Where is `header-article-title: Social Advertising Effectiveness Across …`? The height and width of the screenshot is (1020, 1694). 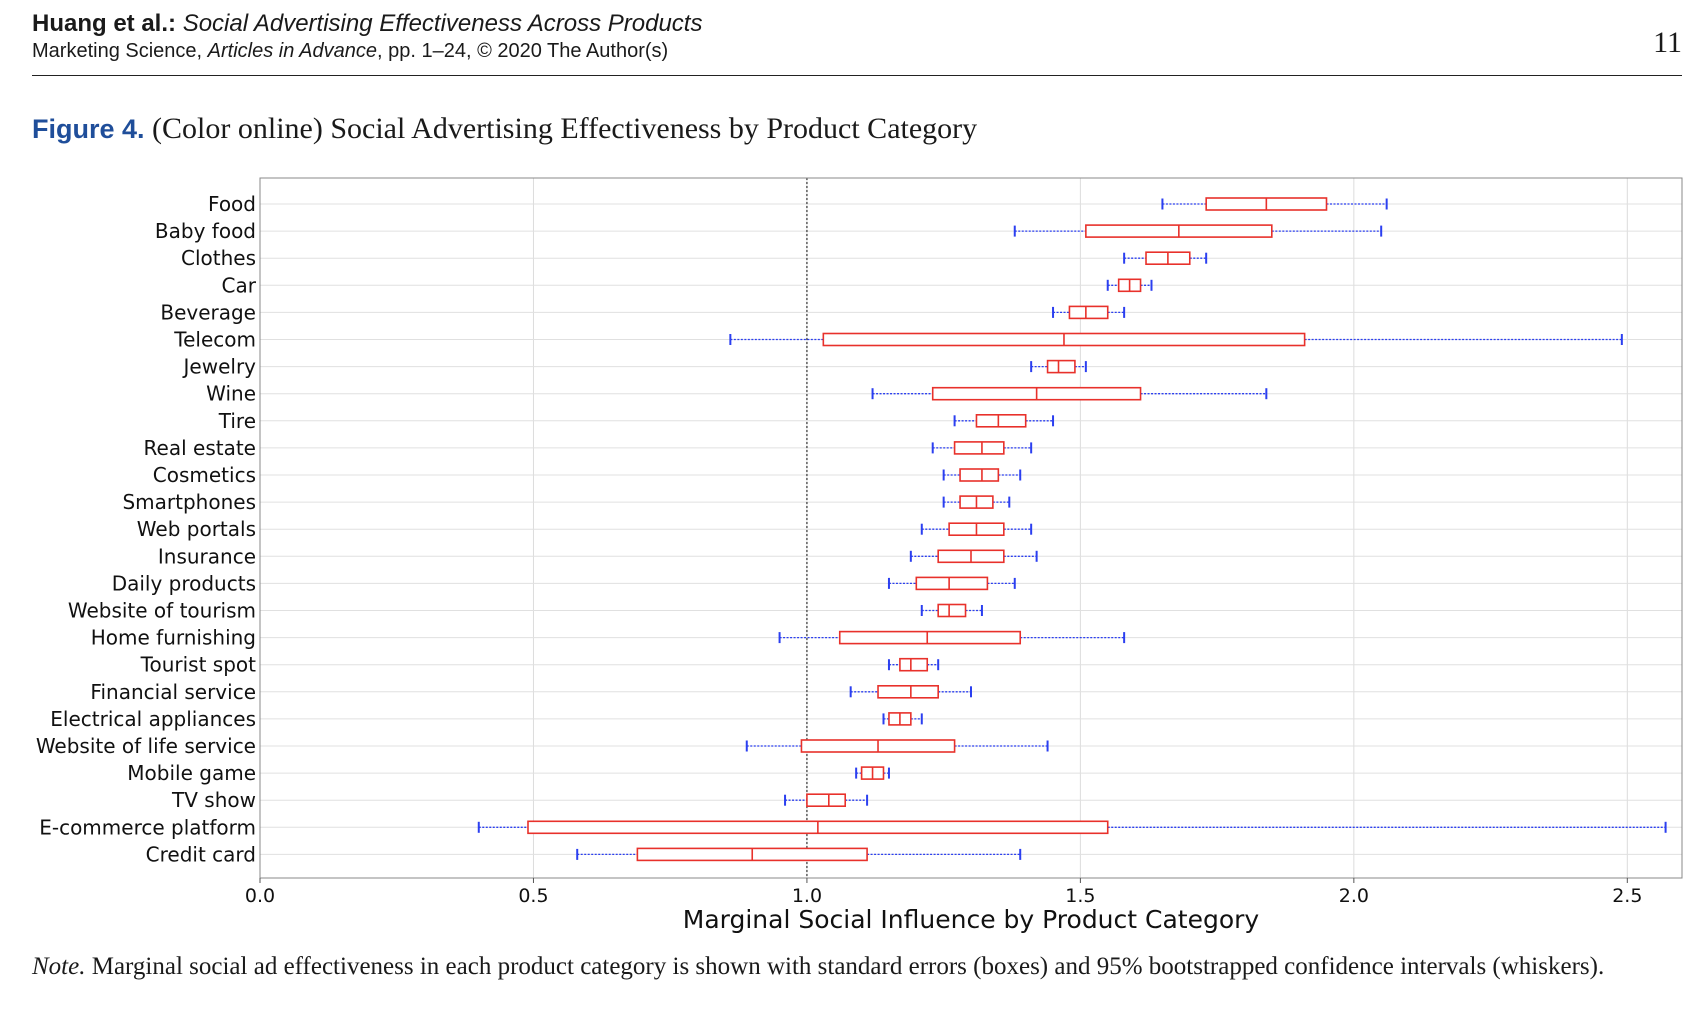 header-article-title: Social Advertising Effectiveness Across … is located at coordinates (442, 23).